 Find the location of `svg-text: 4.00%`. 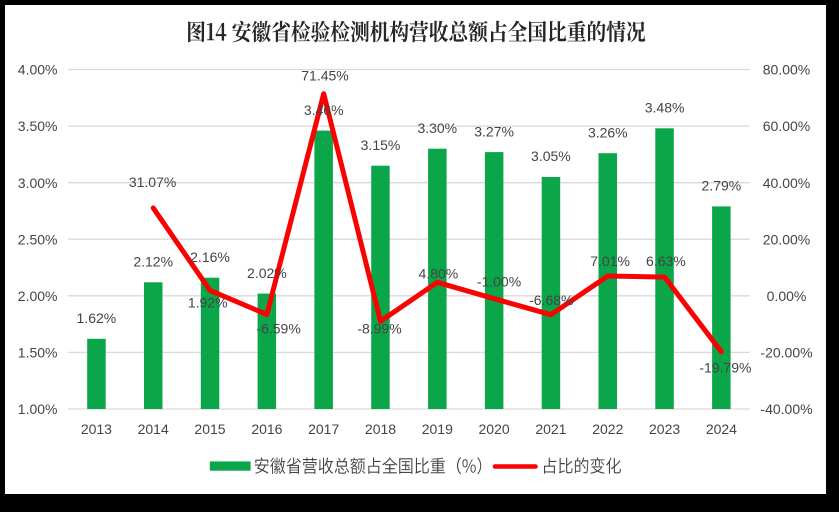

svg-text: 4.00% is located at coordinates (38, 70).